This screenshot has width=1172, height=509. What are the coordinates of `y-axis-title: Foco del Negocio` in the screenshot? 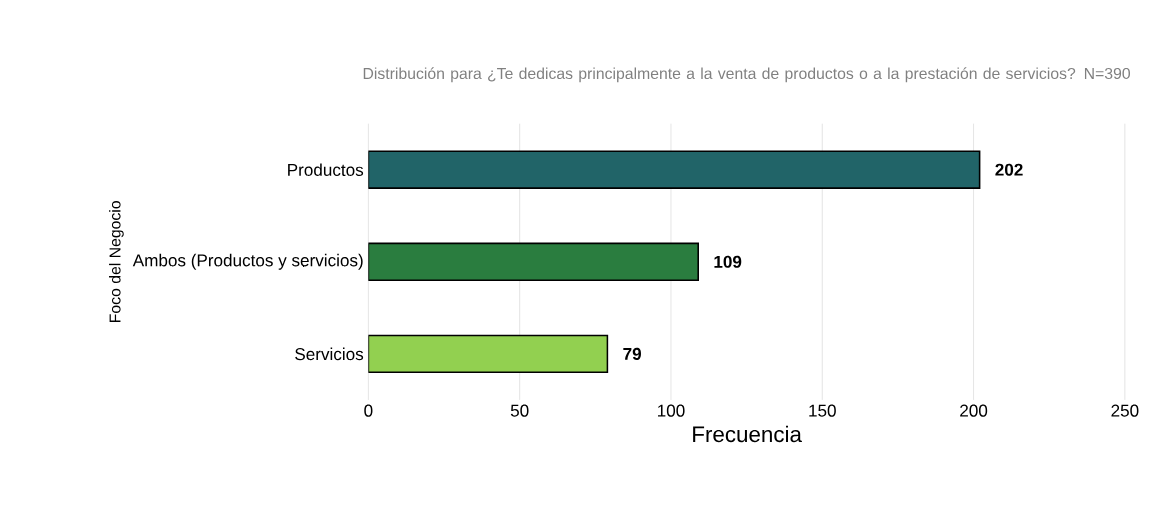 It's located at (116, 261).